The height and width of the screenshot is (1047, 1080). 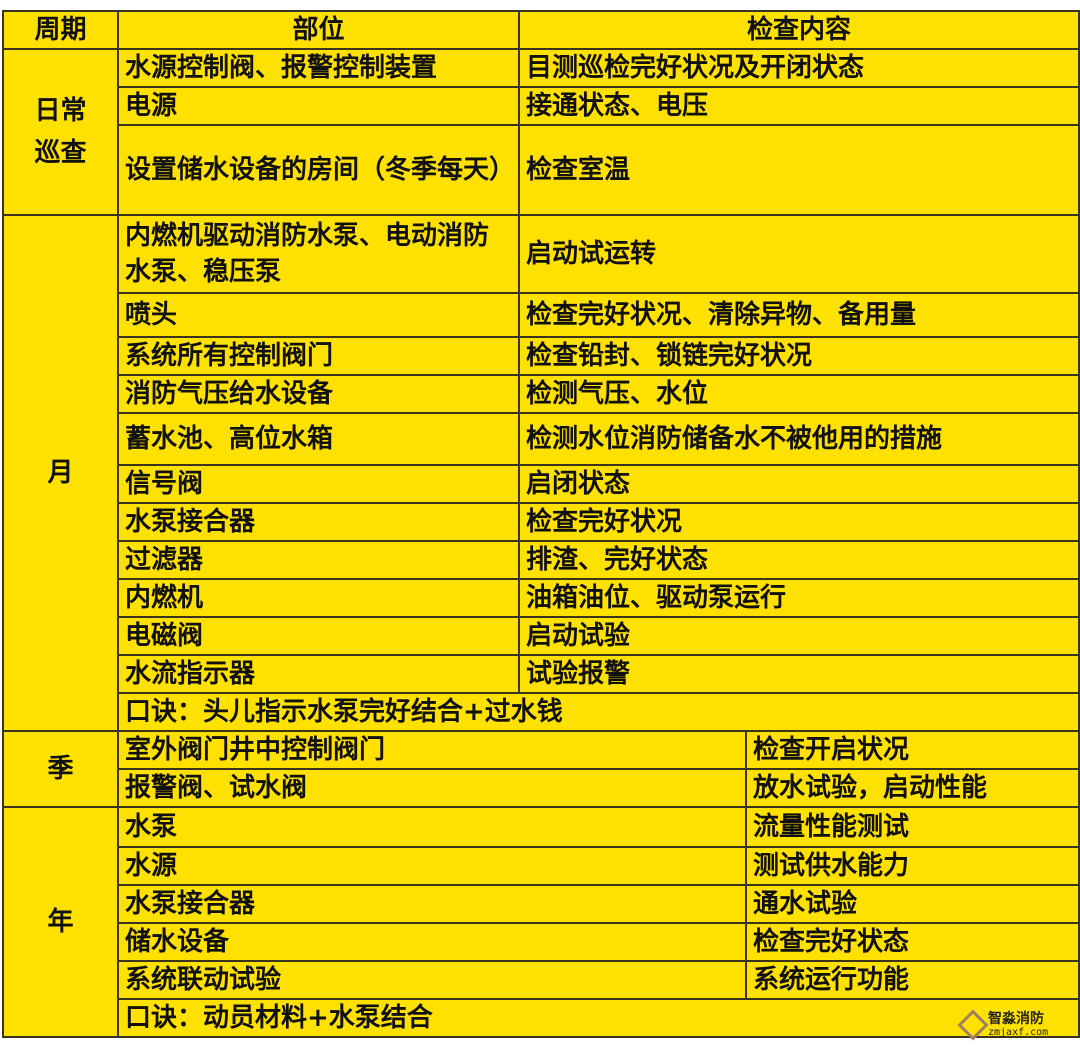 I want to click on content-cell: 流量性能测试, so click(x=912, y=827).